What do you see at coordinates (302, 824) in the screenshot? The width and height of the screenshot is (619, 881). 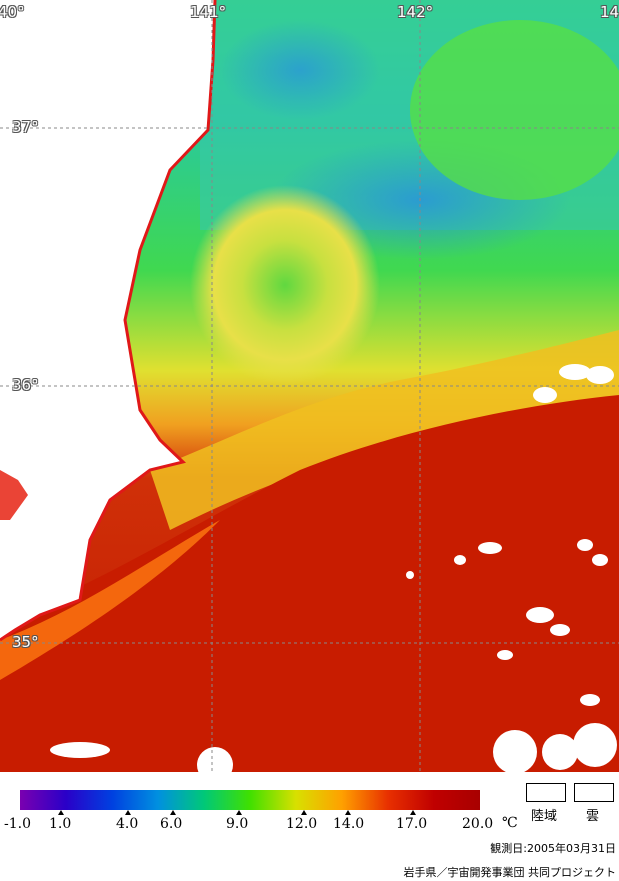 I see `colorbar-tick-label: 12.0` at bounding box center [302, 824].